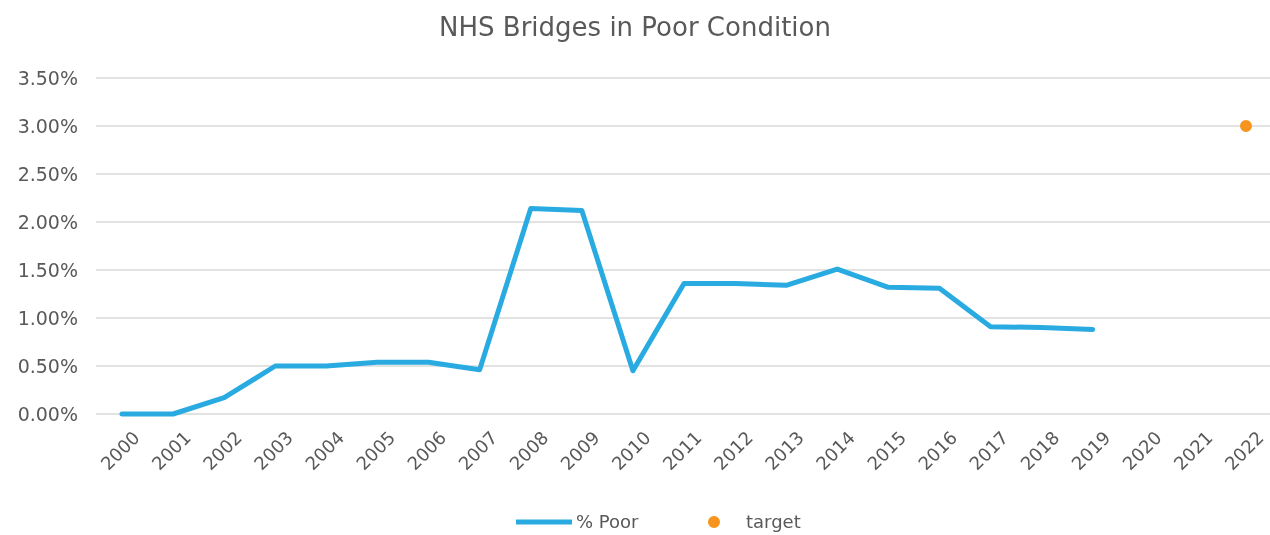 This screenshot has height=535, width=1270. Describe the element at coordinates (608, 522) in the screenshot. I see `legend-label: % Poor` at that location.